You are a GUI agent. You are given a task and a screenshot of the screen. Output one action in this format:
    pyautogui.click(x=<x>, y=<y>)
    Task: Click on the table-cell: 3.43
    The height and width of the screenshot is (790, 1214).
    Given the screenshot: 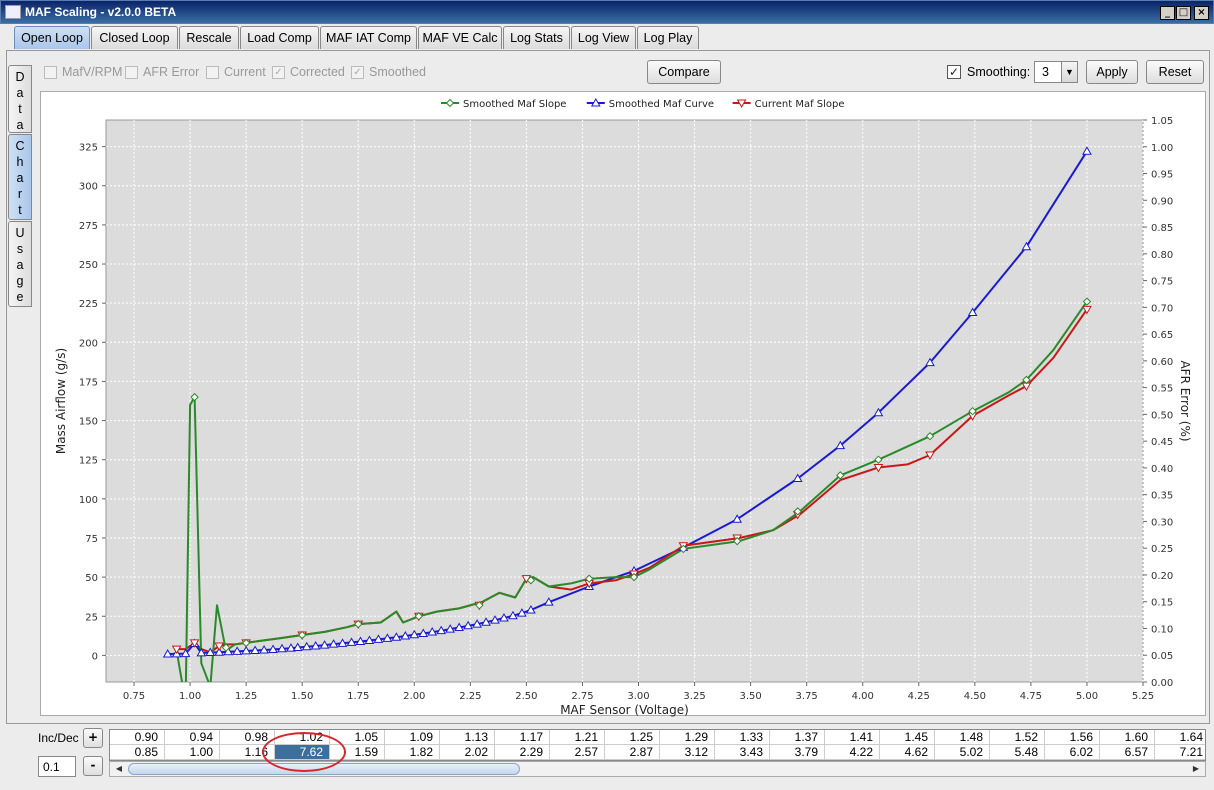 What is the action you would take?
    pyautogui.click(x=742, y=752)
    